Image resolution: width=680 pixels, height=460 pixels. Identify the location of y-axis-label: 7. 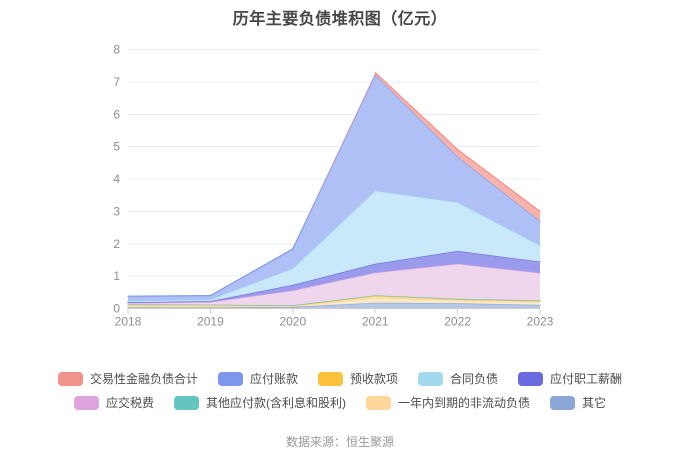
(116, 82).